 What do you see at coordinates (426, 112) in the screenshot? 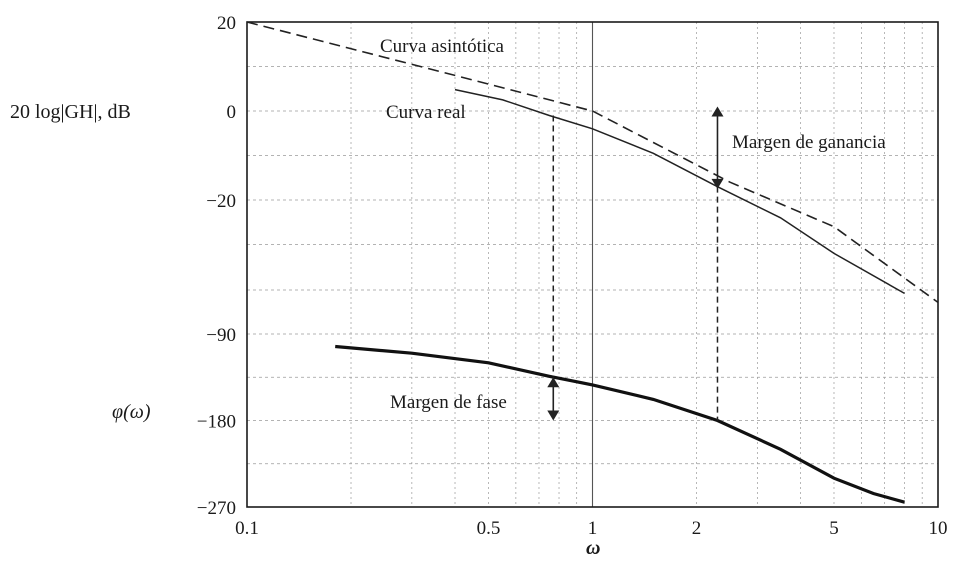
I see `annotation-real: Curva real` at bounding box center [426, 112].